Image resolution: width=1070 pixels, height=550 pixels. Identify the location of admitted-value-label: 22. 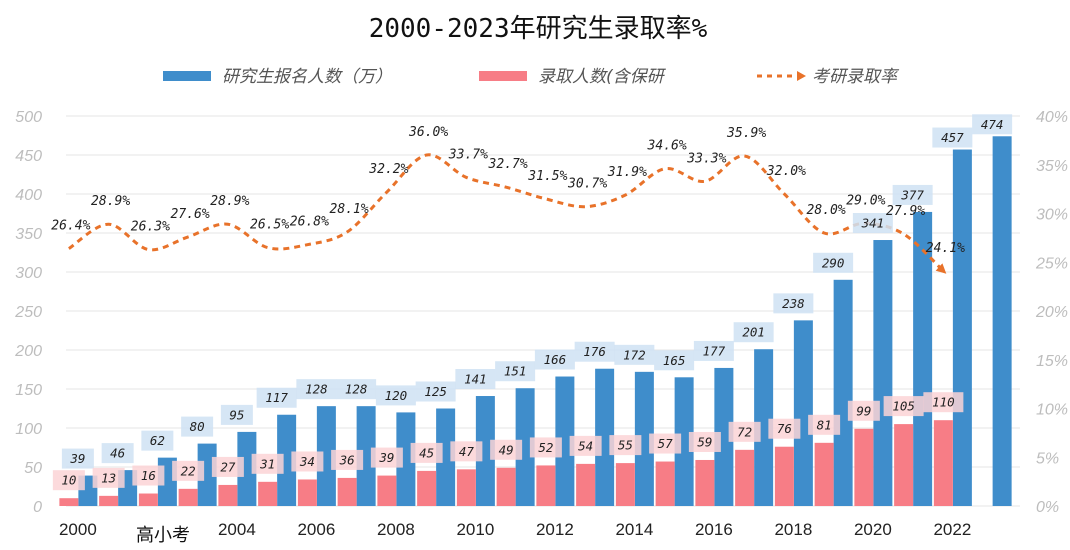
(188, 470).